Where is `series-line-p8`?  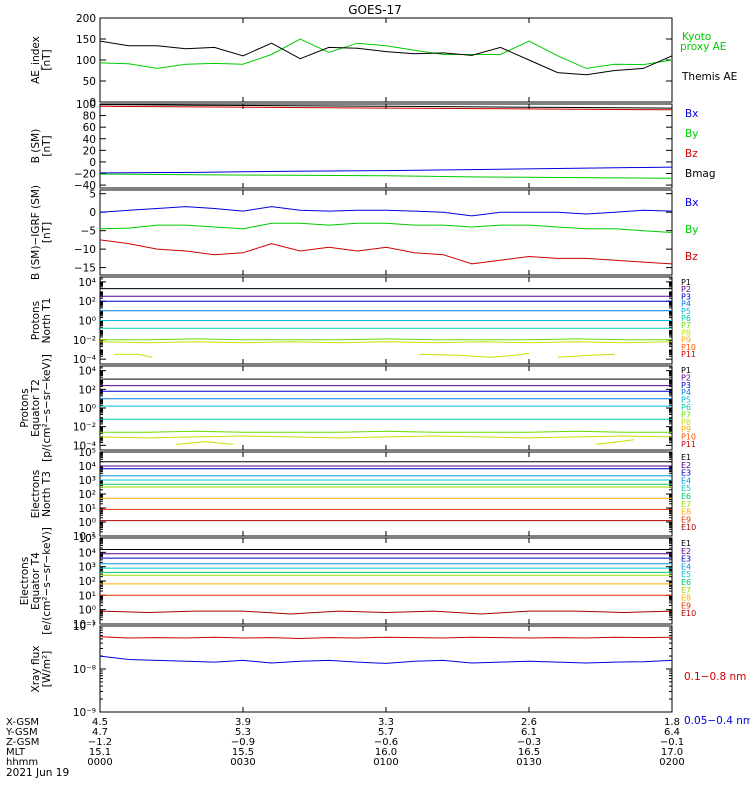
series-line-p8 is located at coordinates (386, 437).